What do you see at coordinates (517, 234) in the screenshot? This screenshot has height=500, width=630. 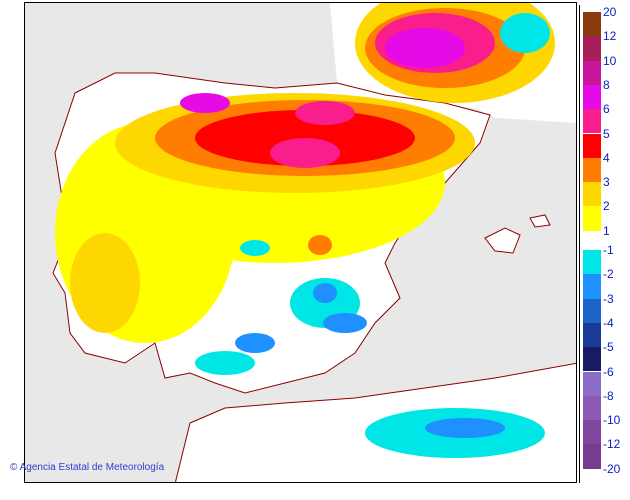 I see `balearic-islands` at bounding box center [517, 234].